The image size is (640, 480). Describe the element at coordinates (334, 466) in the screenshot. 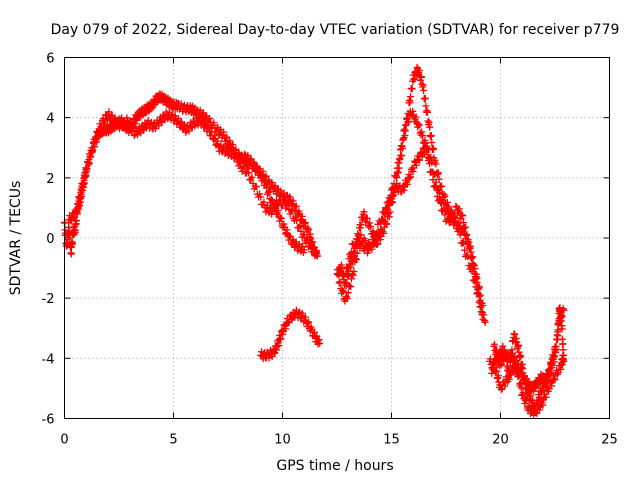

I see `x-axis-label: GPS time / hours` at that location.